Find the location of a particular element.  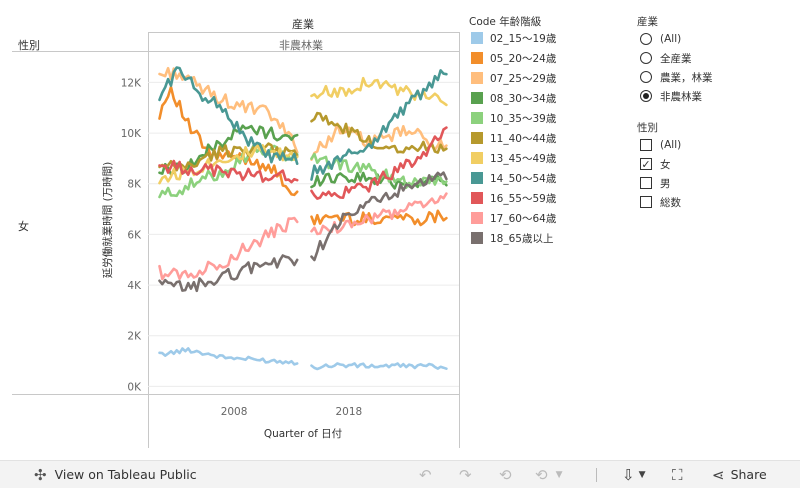

tableau-logo-icon: ✣ is located at coordinates (40, 474).